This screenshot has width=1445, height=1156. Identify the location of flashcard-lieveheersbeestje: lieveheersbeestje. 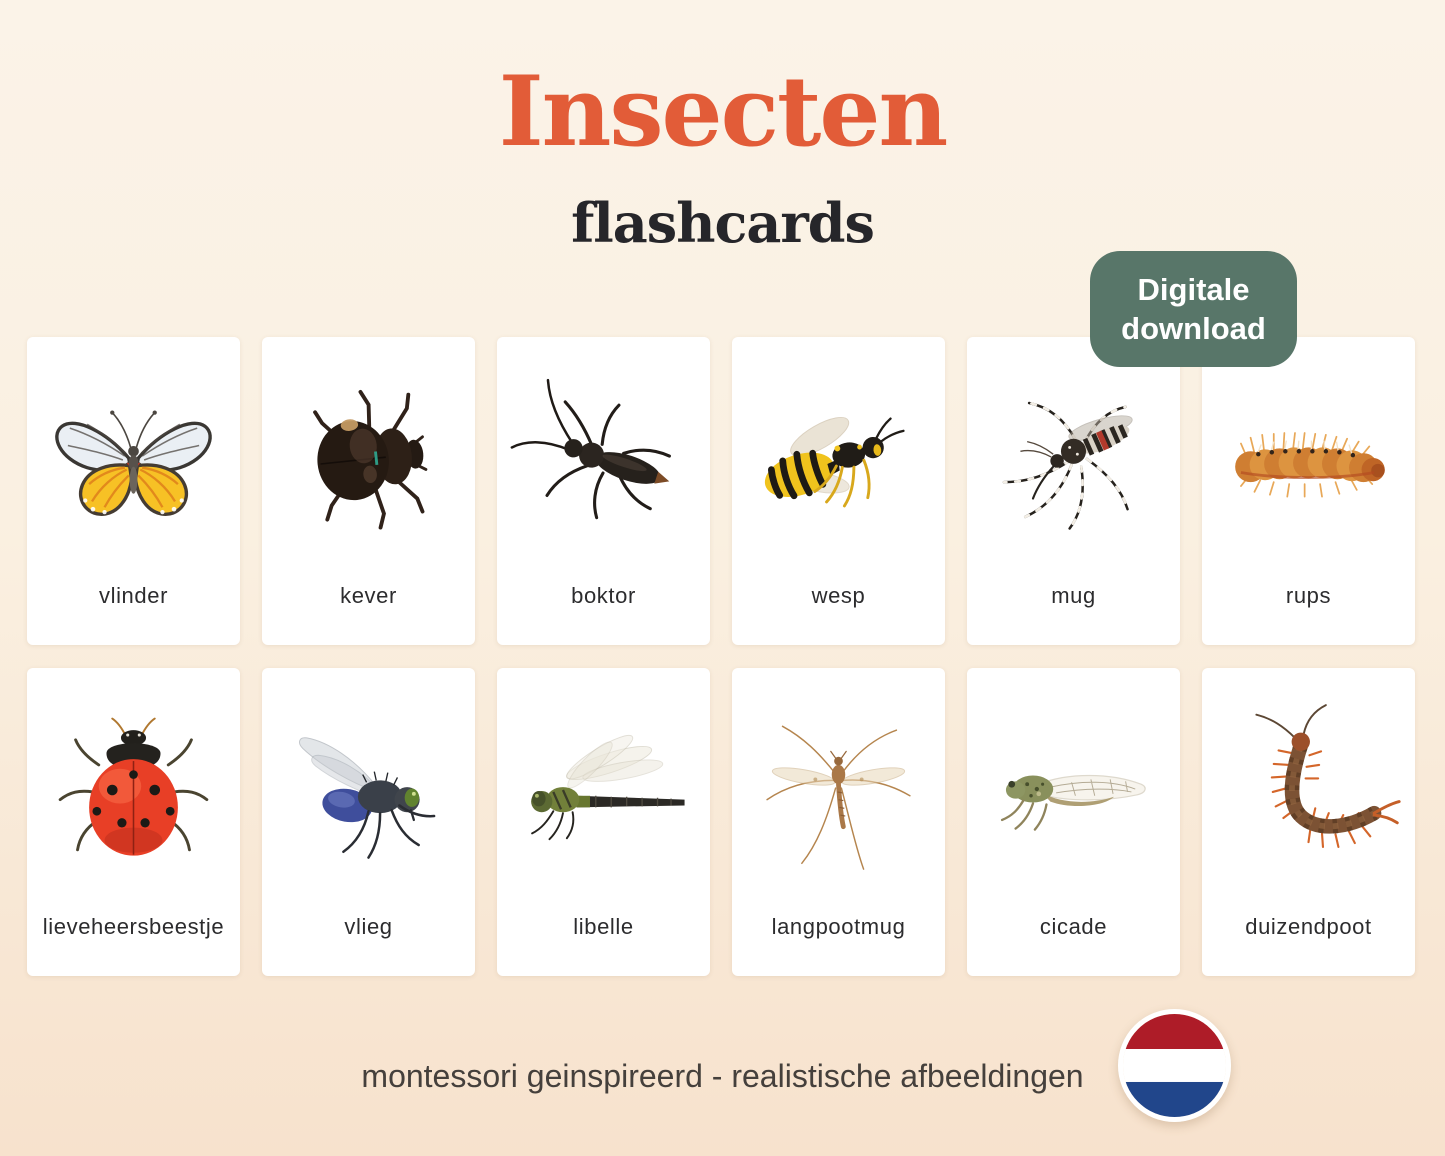
(133, 822).